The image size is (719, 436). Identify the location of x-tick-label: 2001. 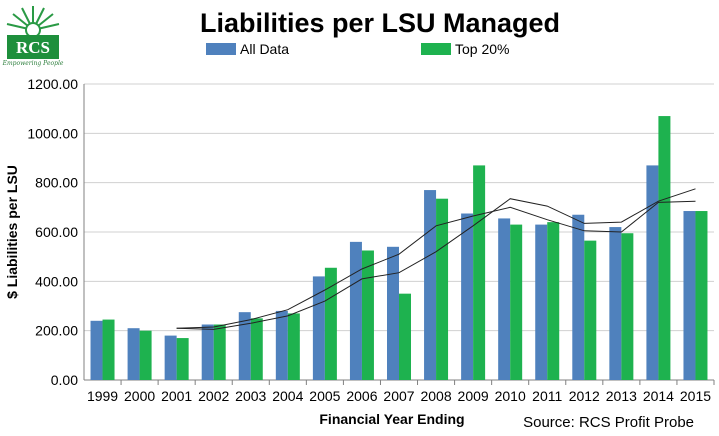
(176, 396).